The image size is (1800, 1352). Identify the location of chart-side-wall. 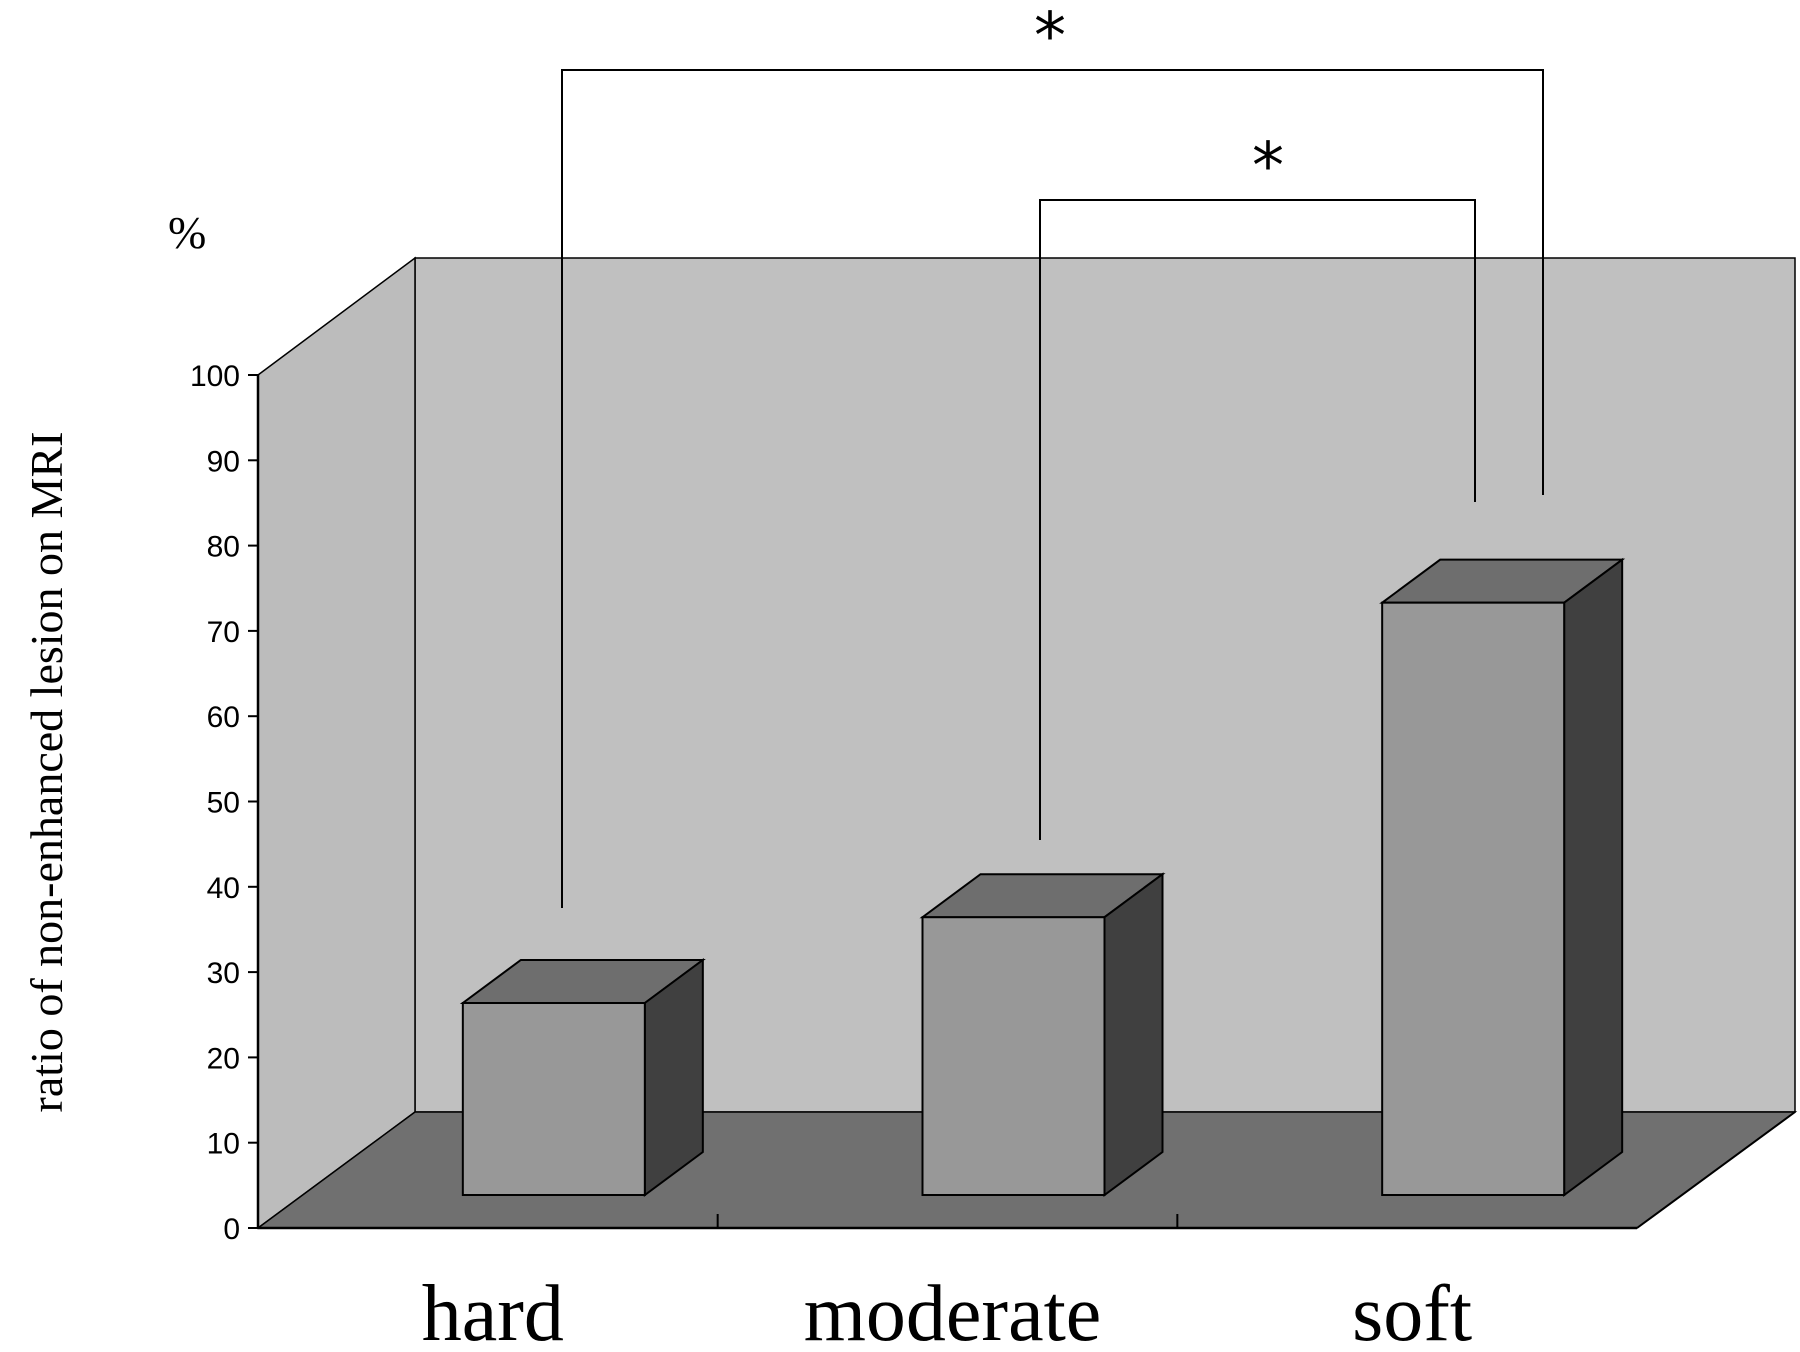
(336, 743).